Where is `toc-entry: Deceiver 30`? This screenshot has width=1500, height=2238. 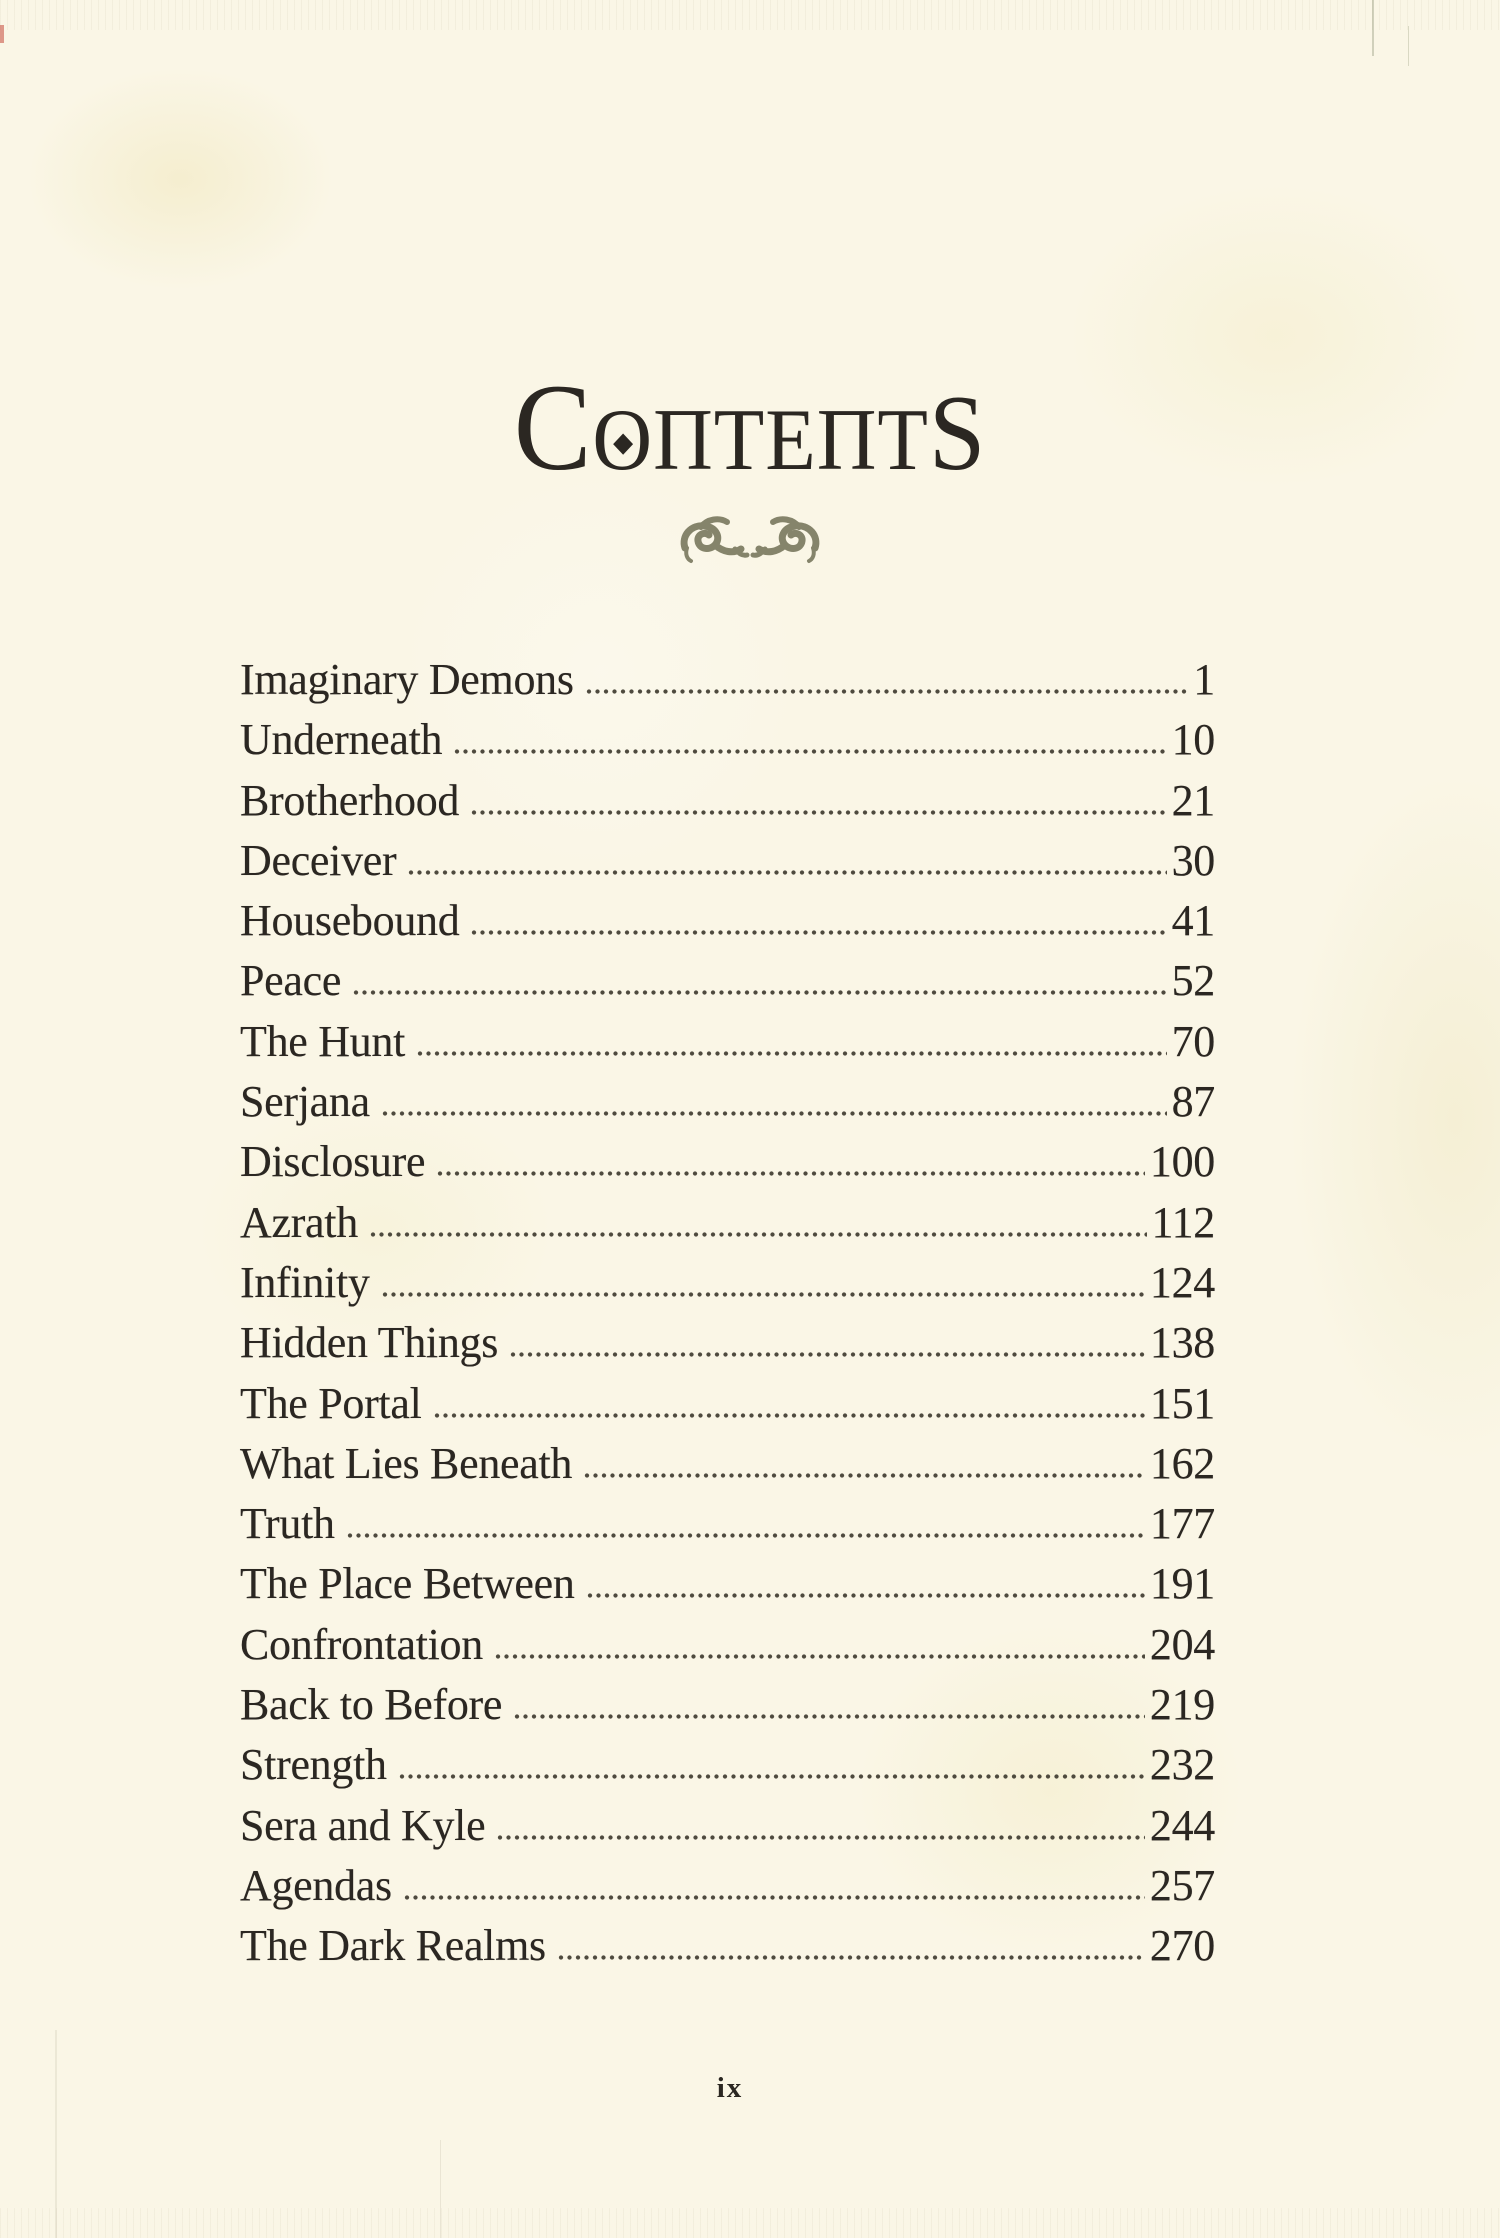 toc-entry: Deceiver 30 is located at coordinates (727, 861).